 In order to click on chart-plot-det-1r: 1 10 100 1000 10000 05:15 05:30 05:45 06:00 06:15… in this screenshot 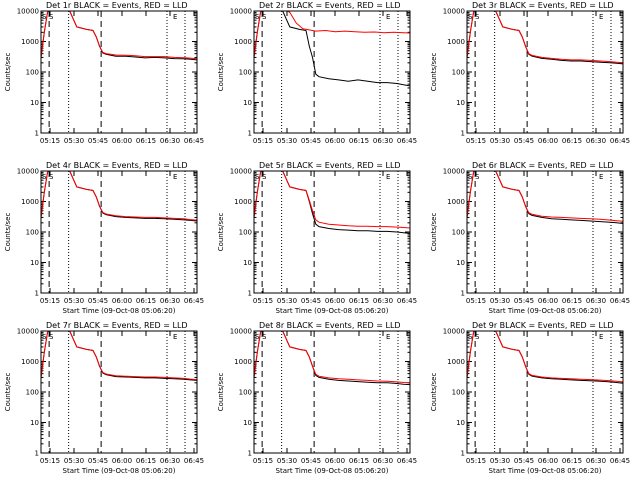, I will do `click(104, 77)`.